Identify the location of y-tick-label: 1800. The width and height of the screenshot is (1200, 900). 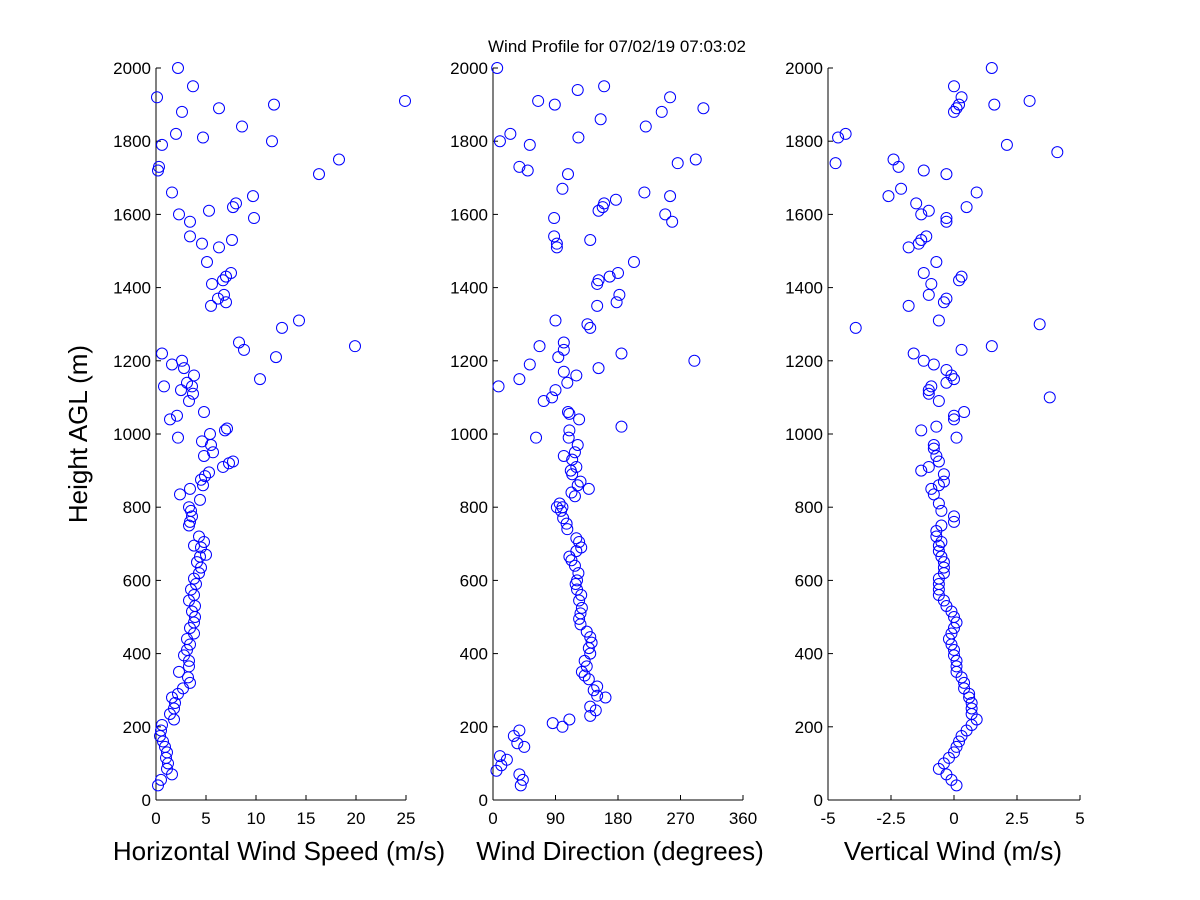
(469, 141).